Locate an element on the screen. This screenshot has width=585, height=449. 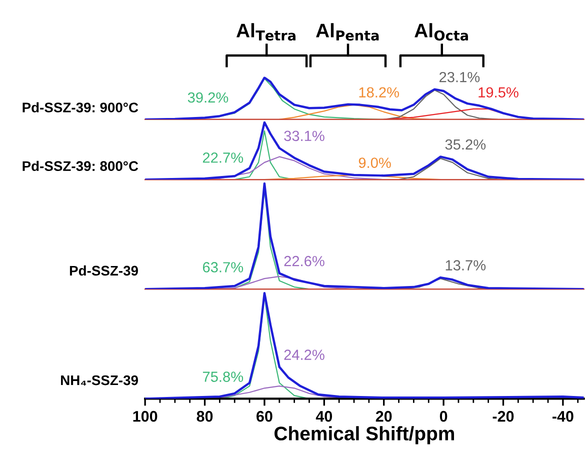
x-tick-label: 0 is located at coordinates (444, 416).